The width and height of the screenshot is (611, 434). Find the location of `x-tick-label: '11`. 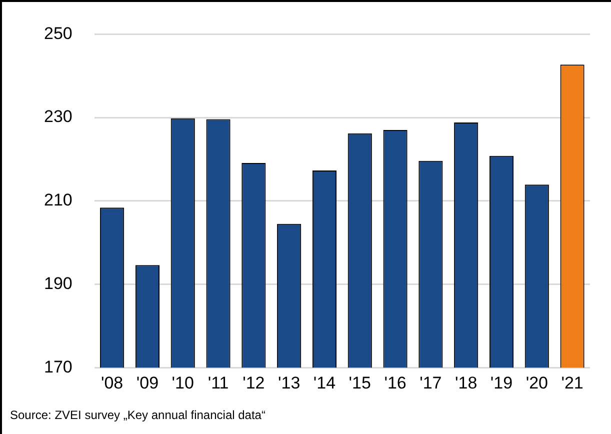

x-tick-label: '11 is located at coordinates (218, 382).